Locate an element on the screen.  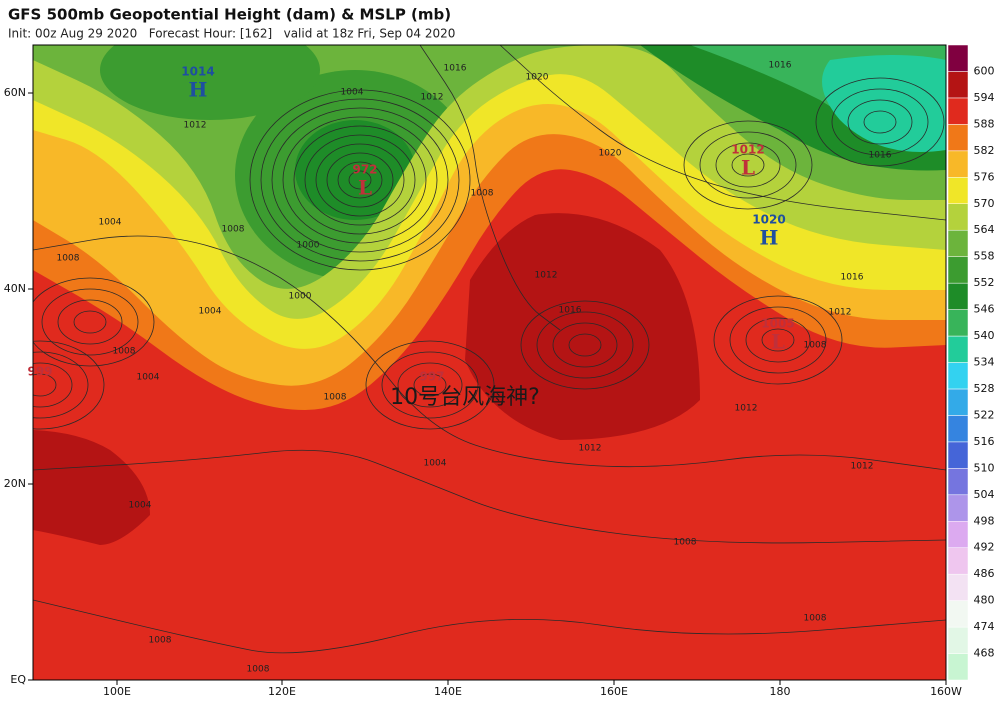
colorbar-label: 600 is located at coordinates (984, 70).